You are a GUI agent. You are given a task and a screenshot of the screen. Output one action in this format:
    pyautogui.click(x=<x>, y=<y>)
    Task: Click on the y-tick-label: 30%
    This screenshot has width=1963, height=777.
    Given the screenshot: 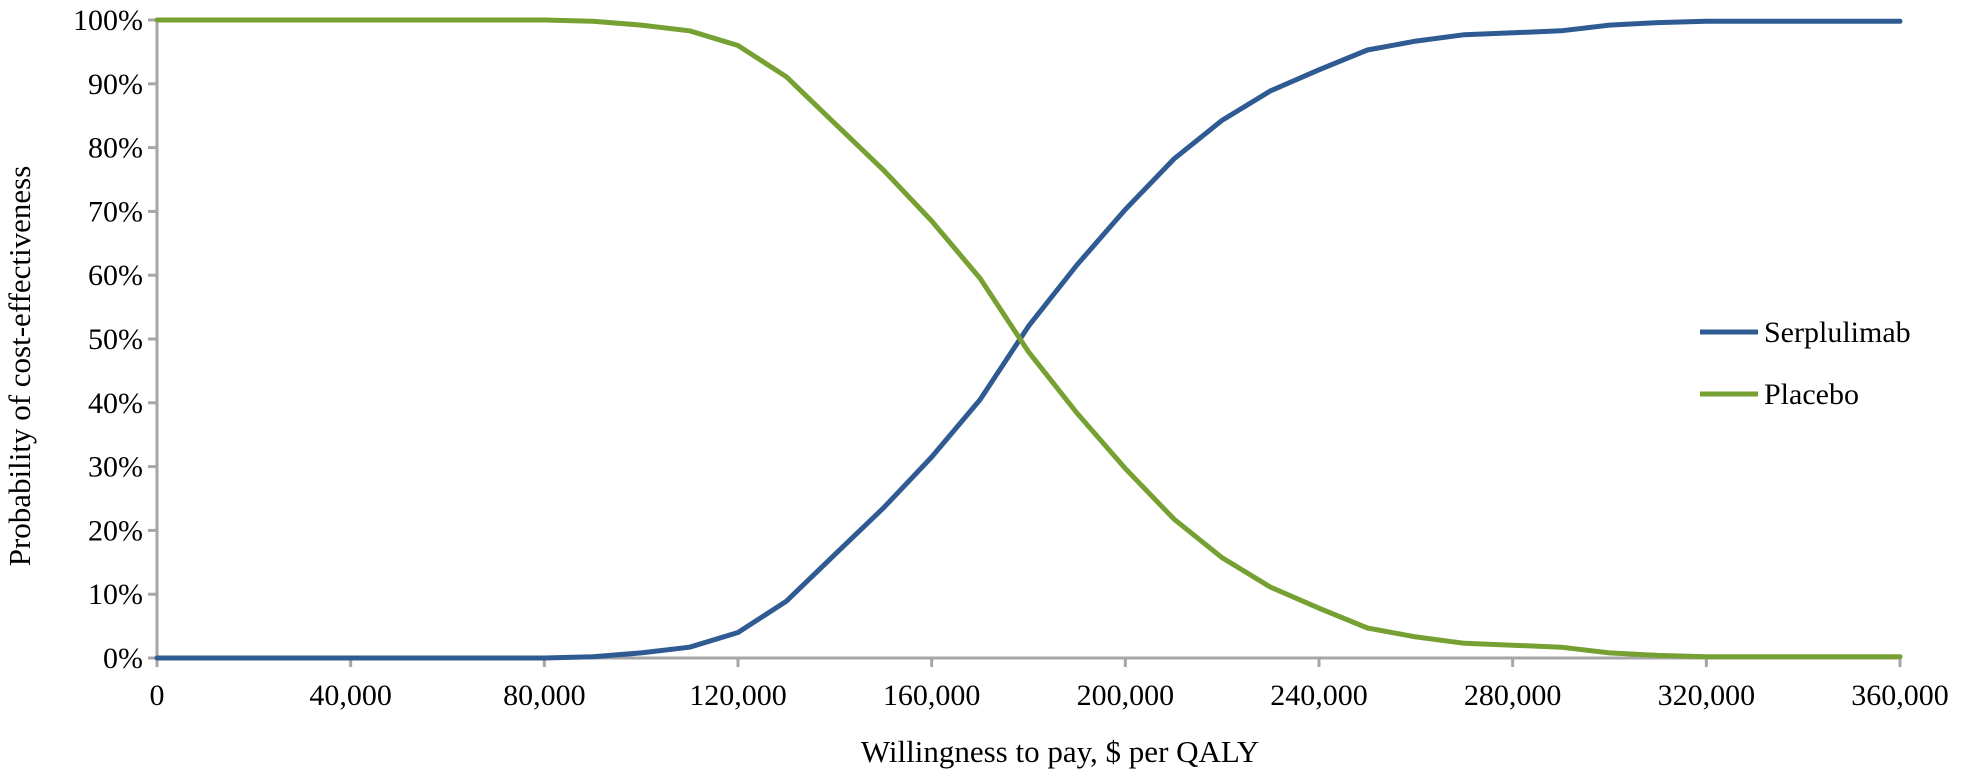 What is the action you would take?
    pyautogui.click(x=115, y=467)
    